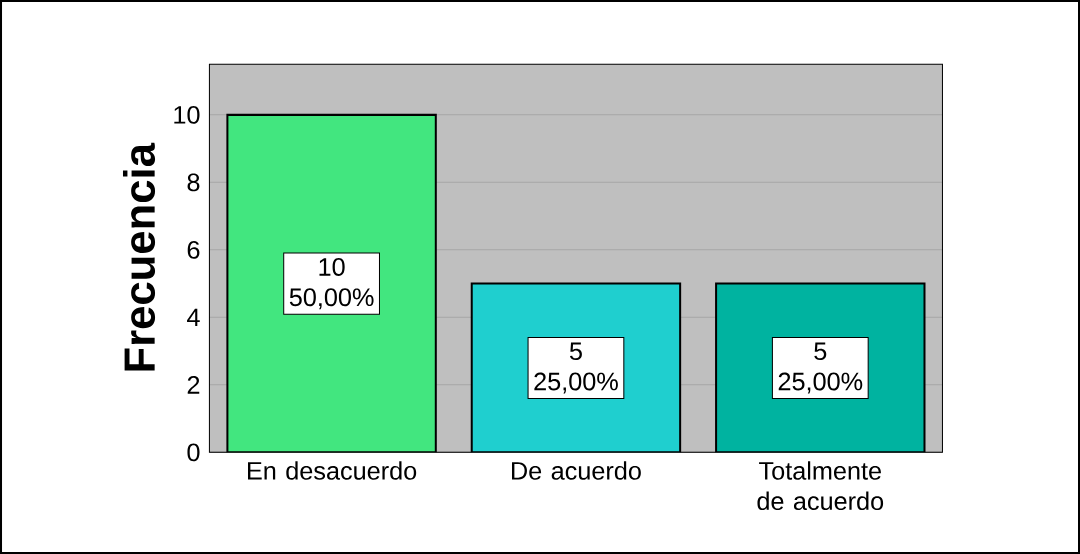 The image size is (1080, 554). Describe the element at coordinates (820, 486) in the screenshot. I see `x-tick-label: Totalmente de acuerdo` at that location.